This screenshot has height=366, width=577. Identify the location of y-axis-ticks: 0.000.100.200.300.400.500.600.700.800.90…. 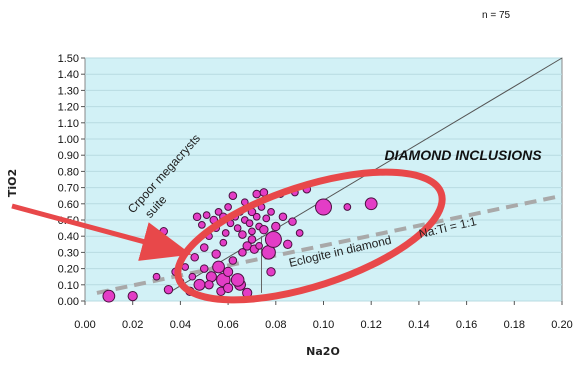
(71, 180).